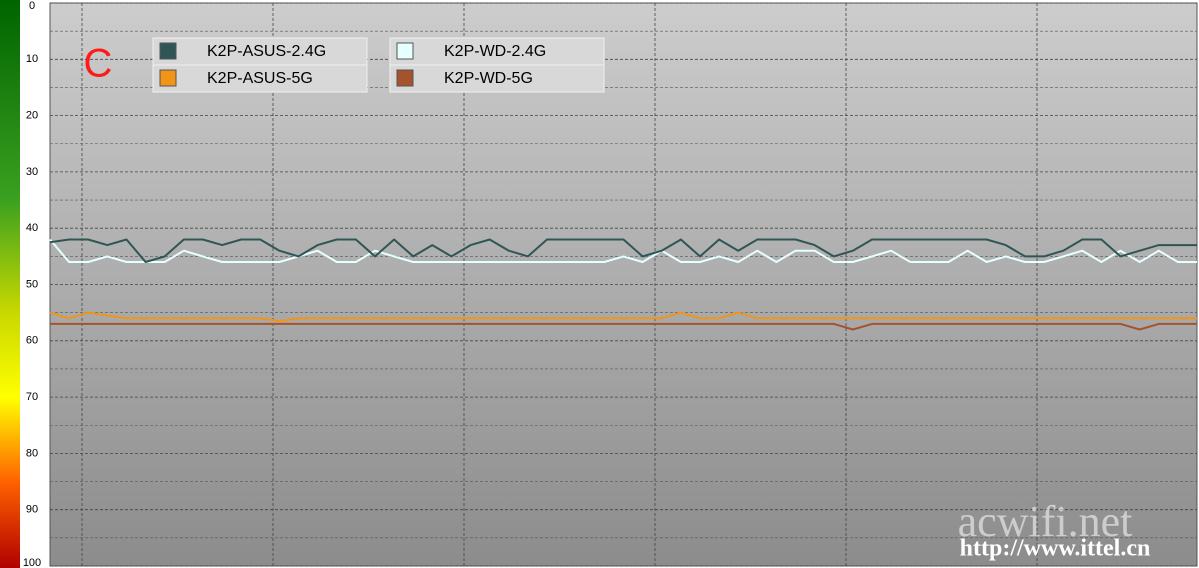 This screenshot has width=1199, height=568. I want to click on y-tick-label: 0, so click(32, 6).